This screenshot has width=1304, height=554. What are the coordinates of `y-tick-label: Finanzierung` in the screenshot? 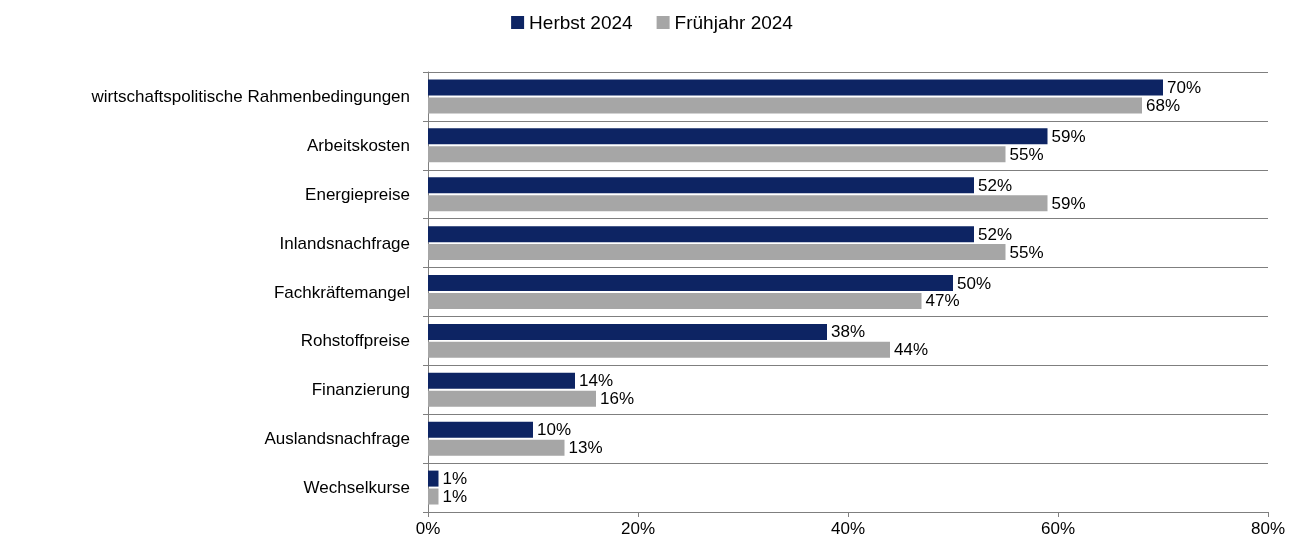 It's located at (360, 390).